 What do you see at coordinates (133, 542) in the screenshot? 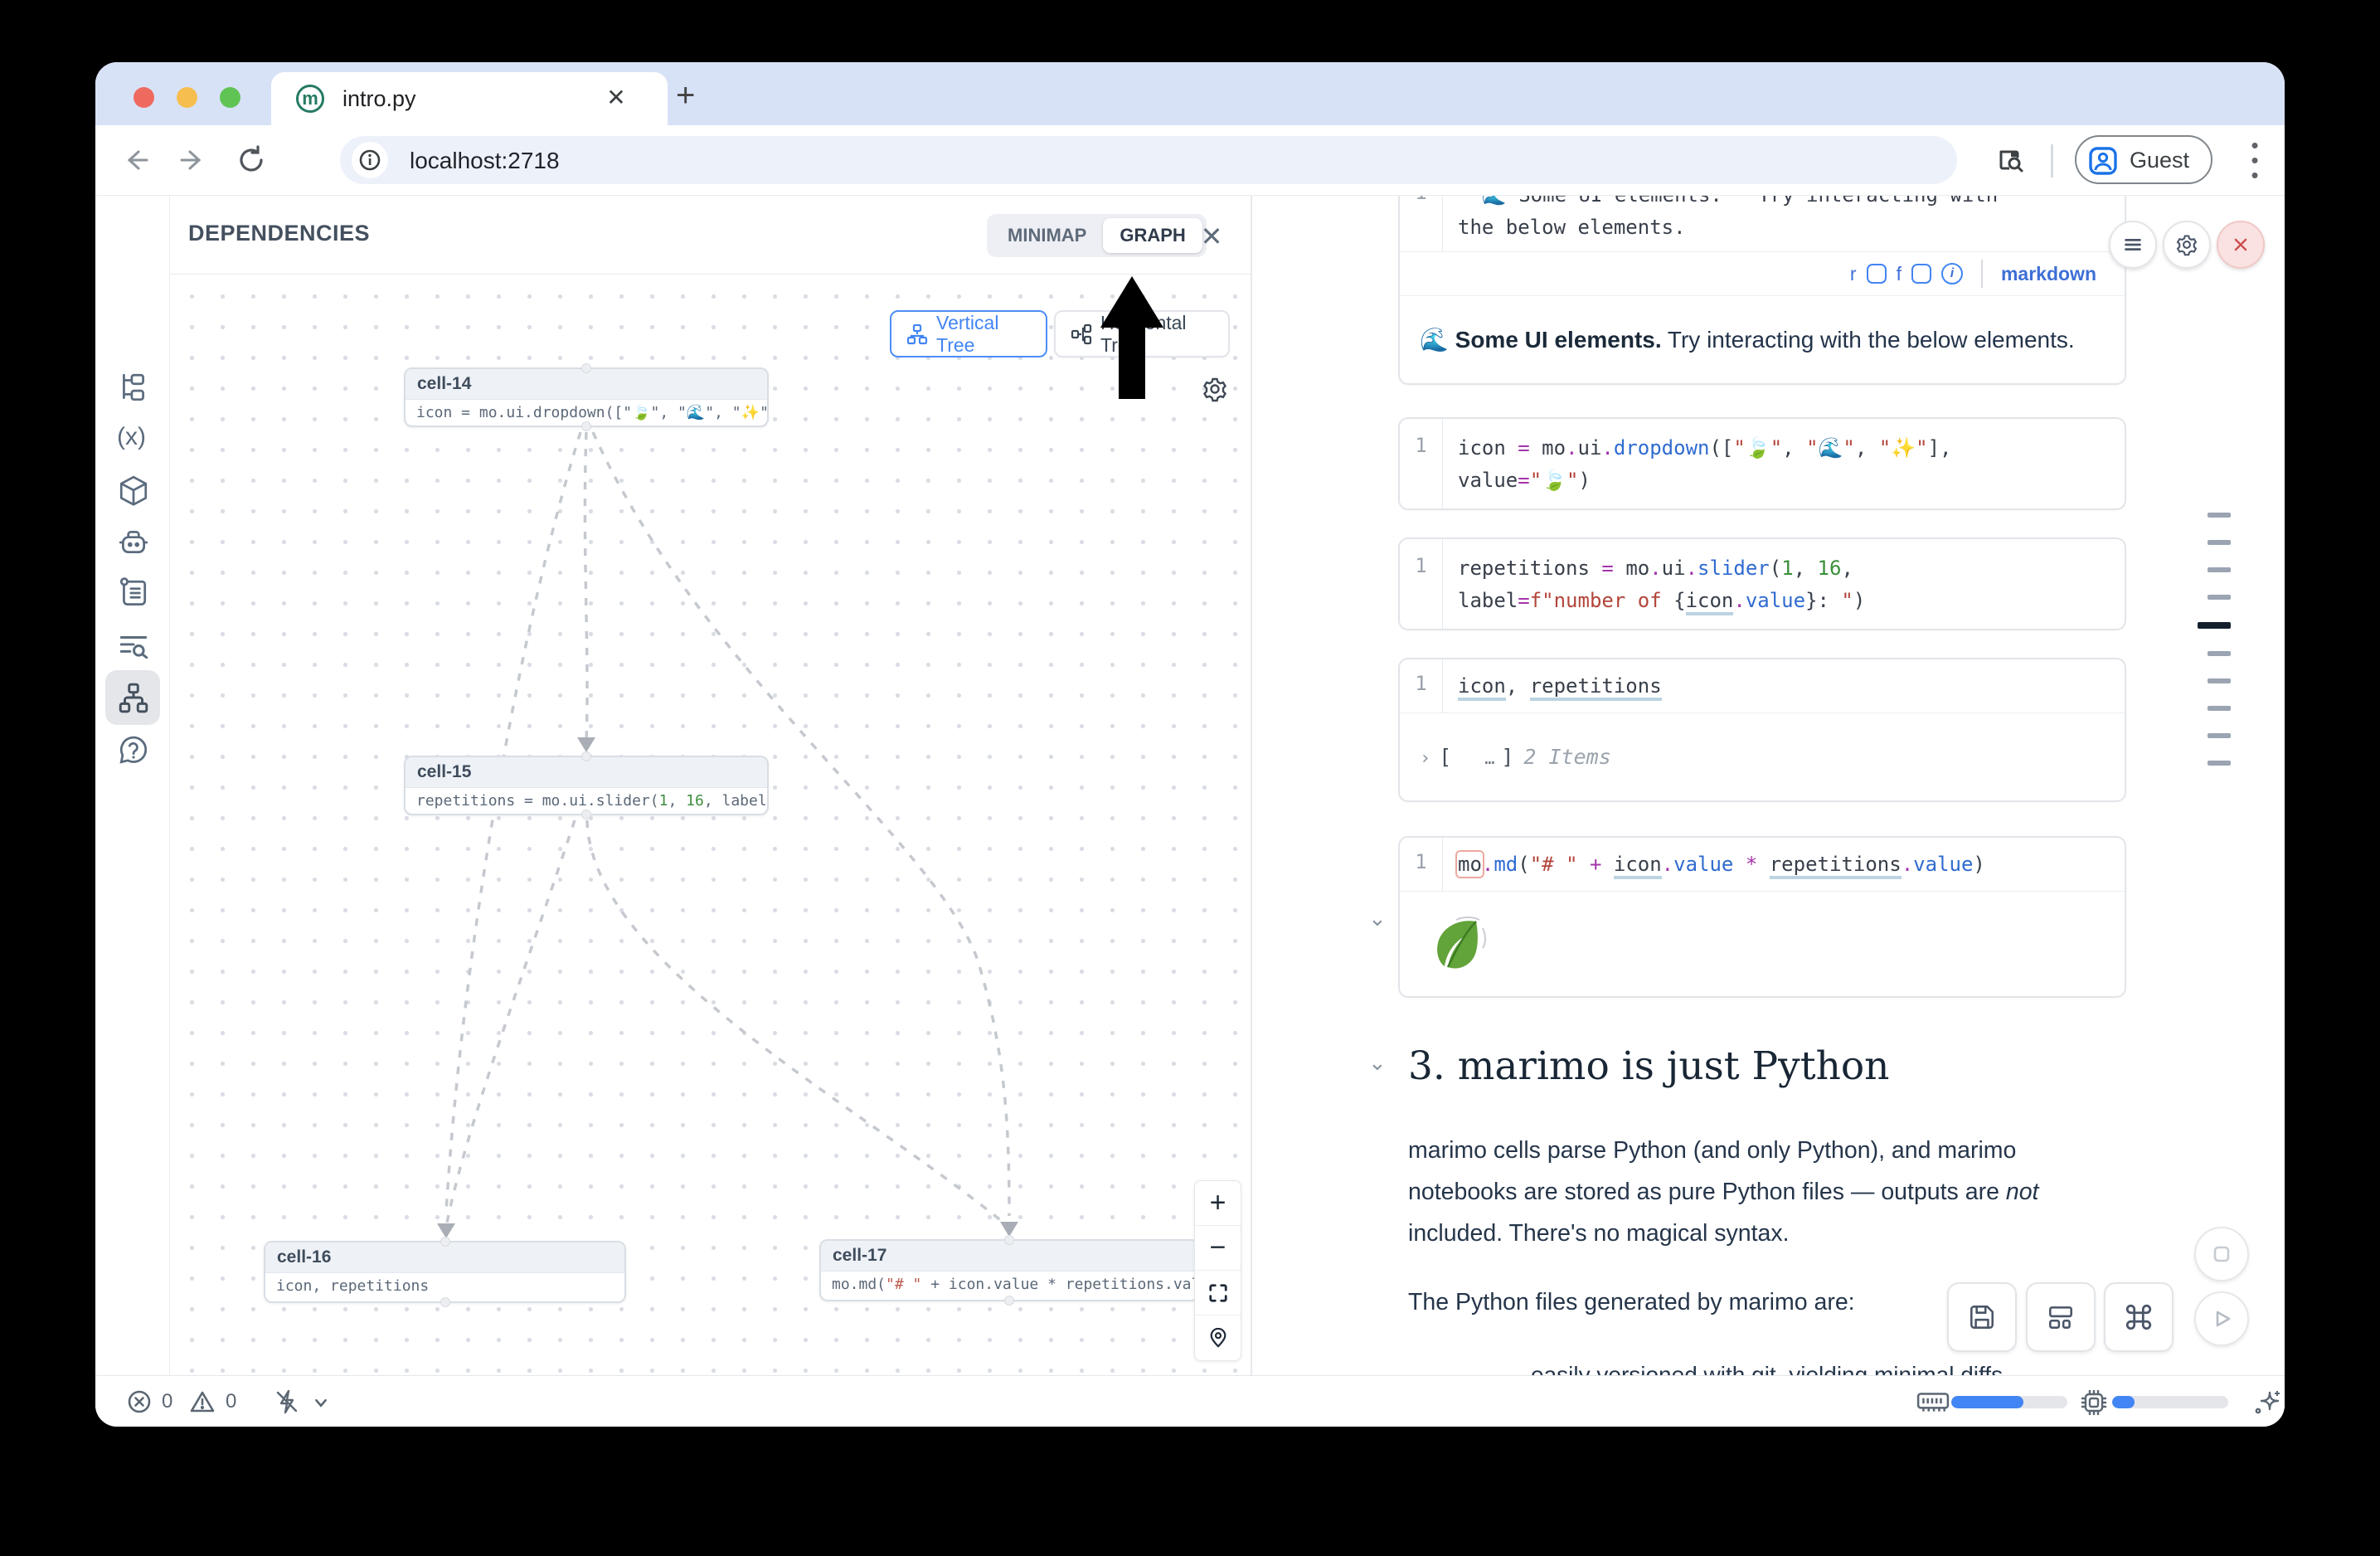
I see `ai-assistant-icon` at bounding box center [133, 542].